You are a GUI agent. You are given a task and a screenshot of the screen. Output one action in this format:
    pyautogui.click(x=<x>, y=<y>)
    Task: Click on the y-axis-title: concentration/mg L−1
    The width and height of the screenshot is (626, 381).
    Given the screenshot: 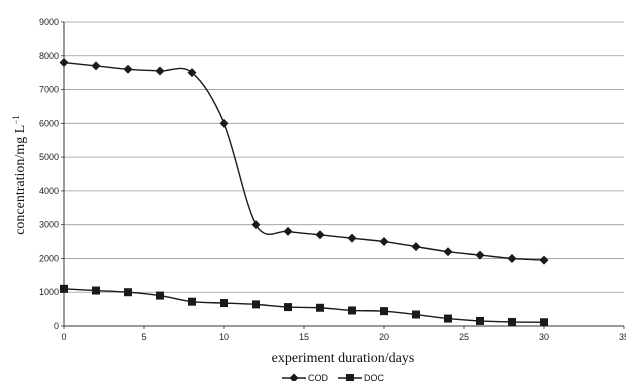 What is the action you would take?
    pyautogui.click(x=19, y=175)
    